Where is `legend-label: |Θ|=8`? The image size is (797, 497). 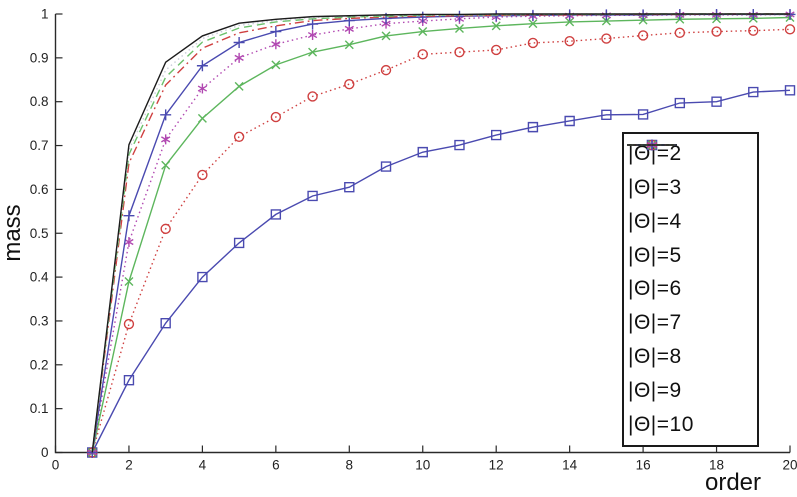
legend-label: |Θ|=8 is located at coordinates (655, 357).